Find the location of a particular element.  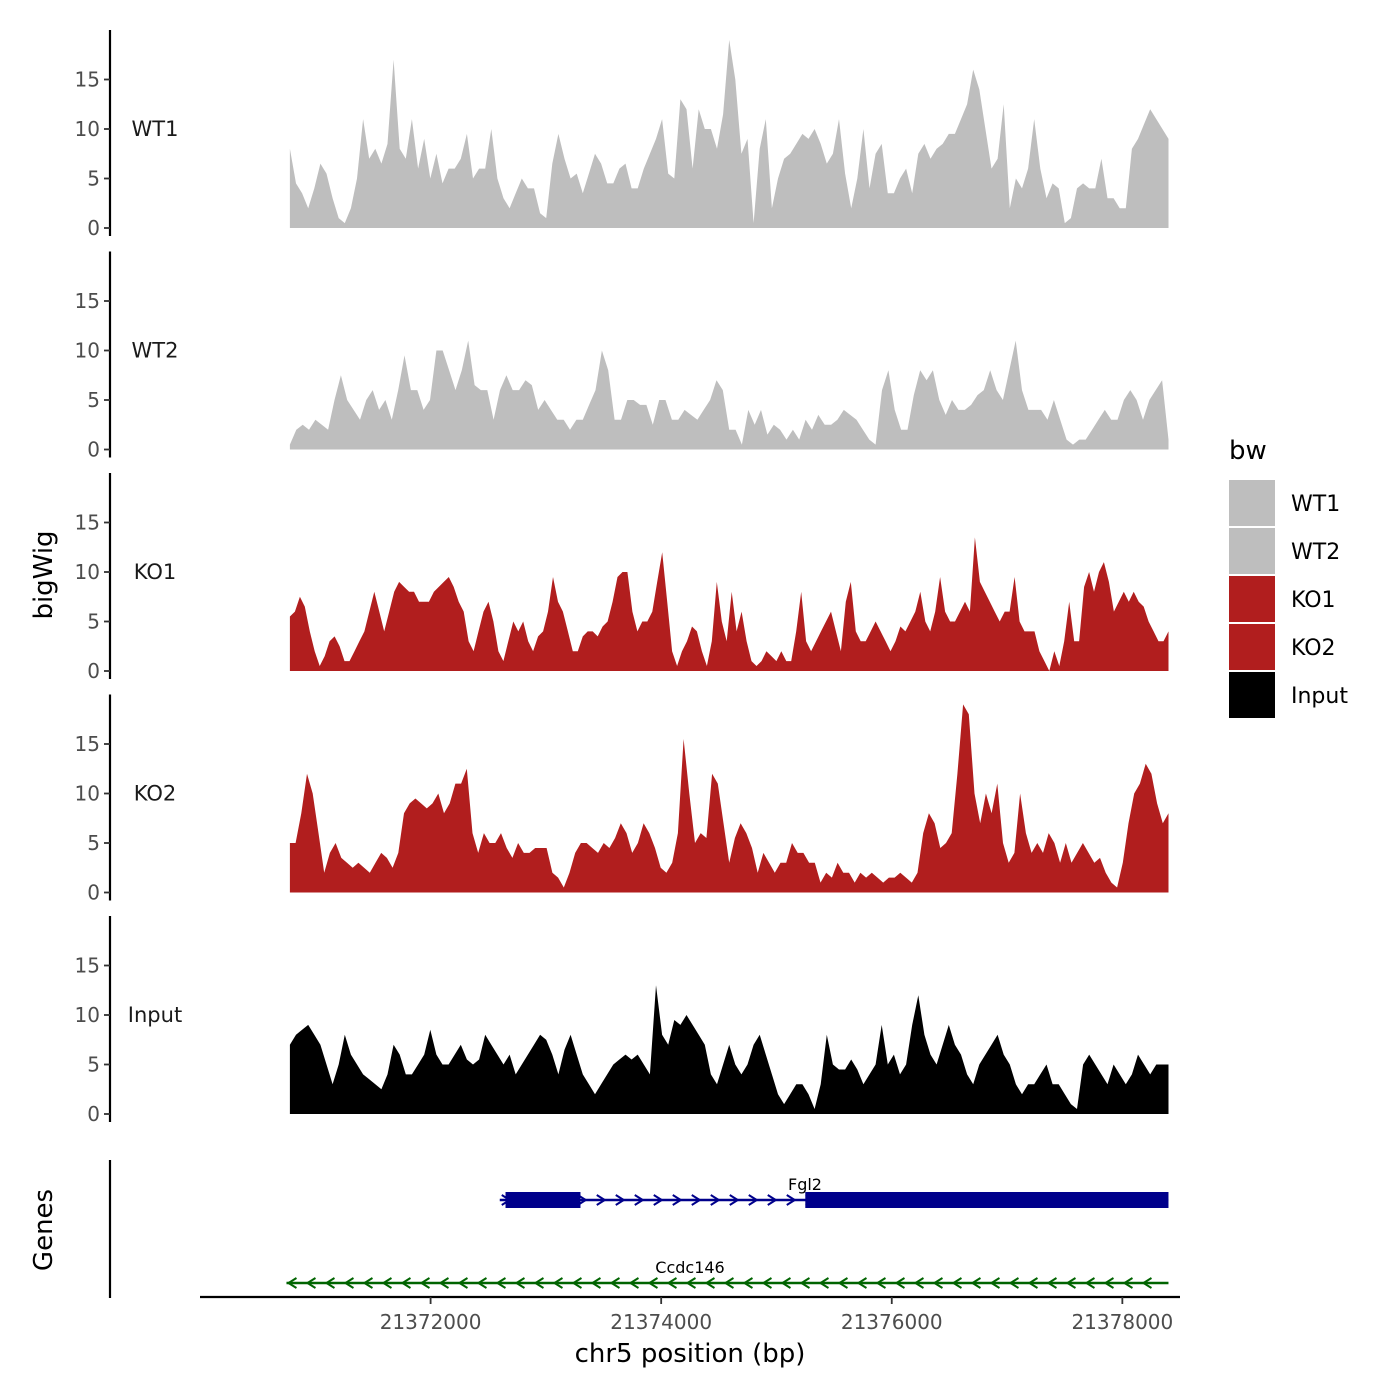

legend-label-wt2: WT2 is located at coordinates (1315, 552).